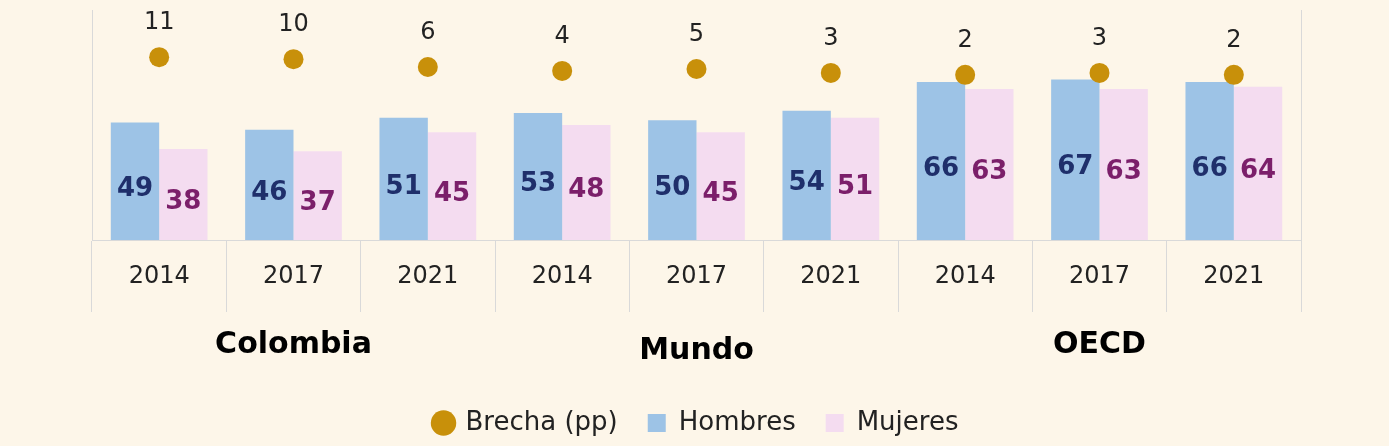  Describe the element at coordinates (696, 33) in the screenshot. I see `data-label: 5` at that location.